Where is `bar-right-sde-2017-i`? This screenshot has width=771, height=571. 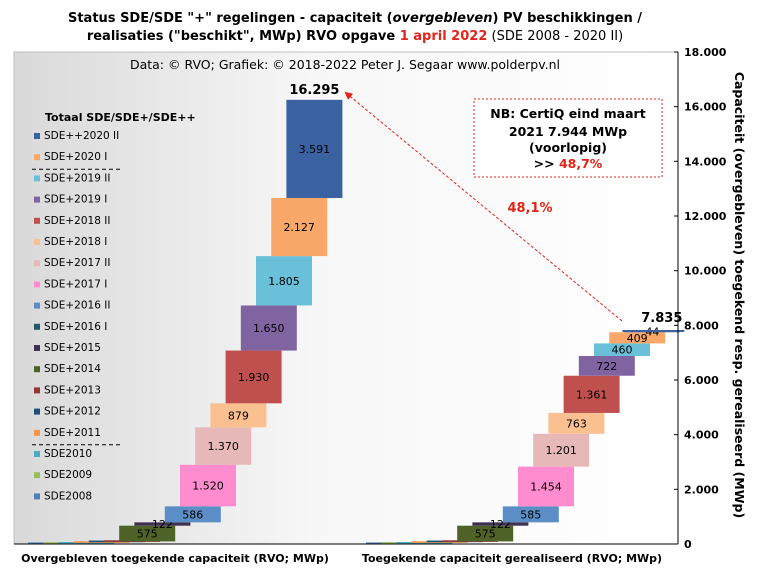 bar-right-sde-2017-i is located at coordinates (546, 486).